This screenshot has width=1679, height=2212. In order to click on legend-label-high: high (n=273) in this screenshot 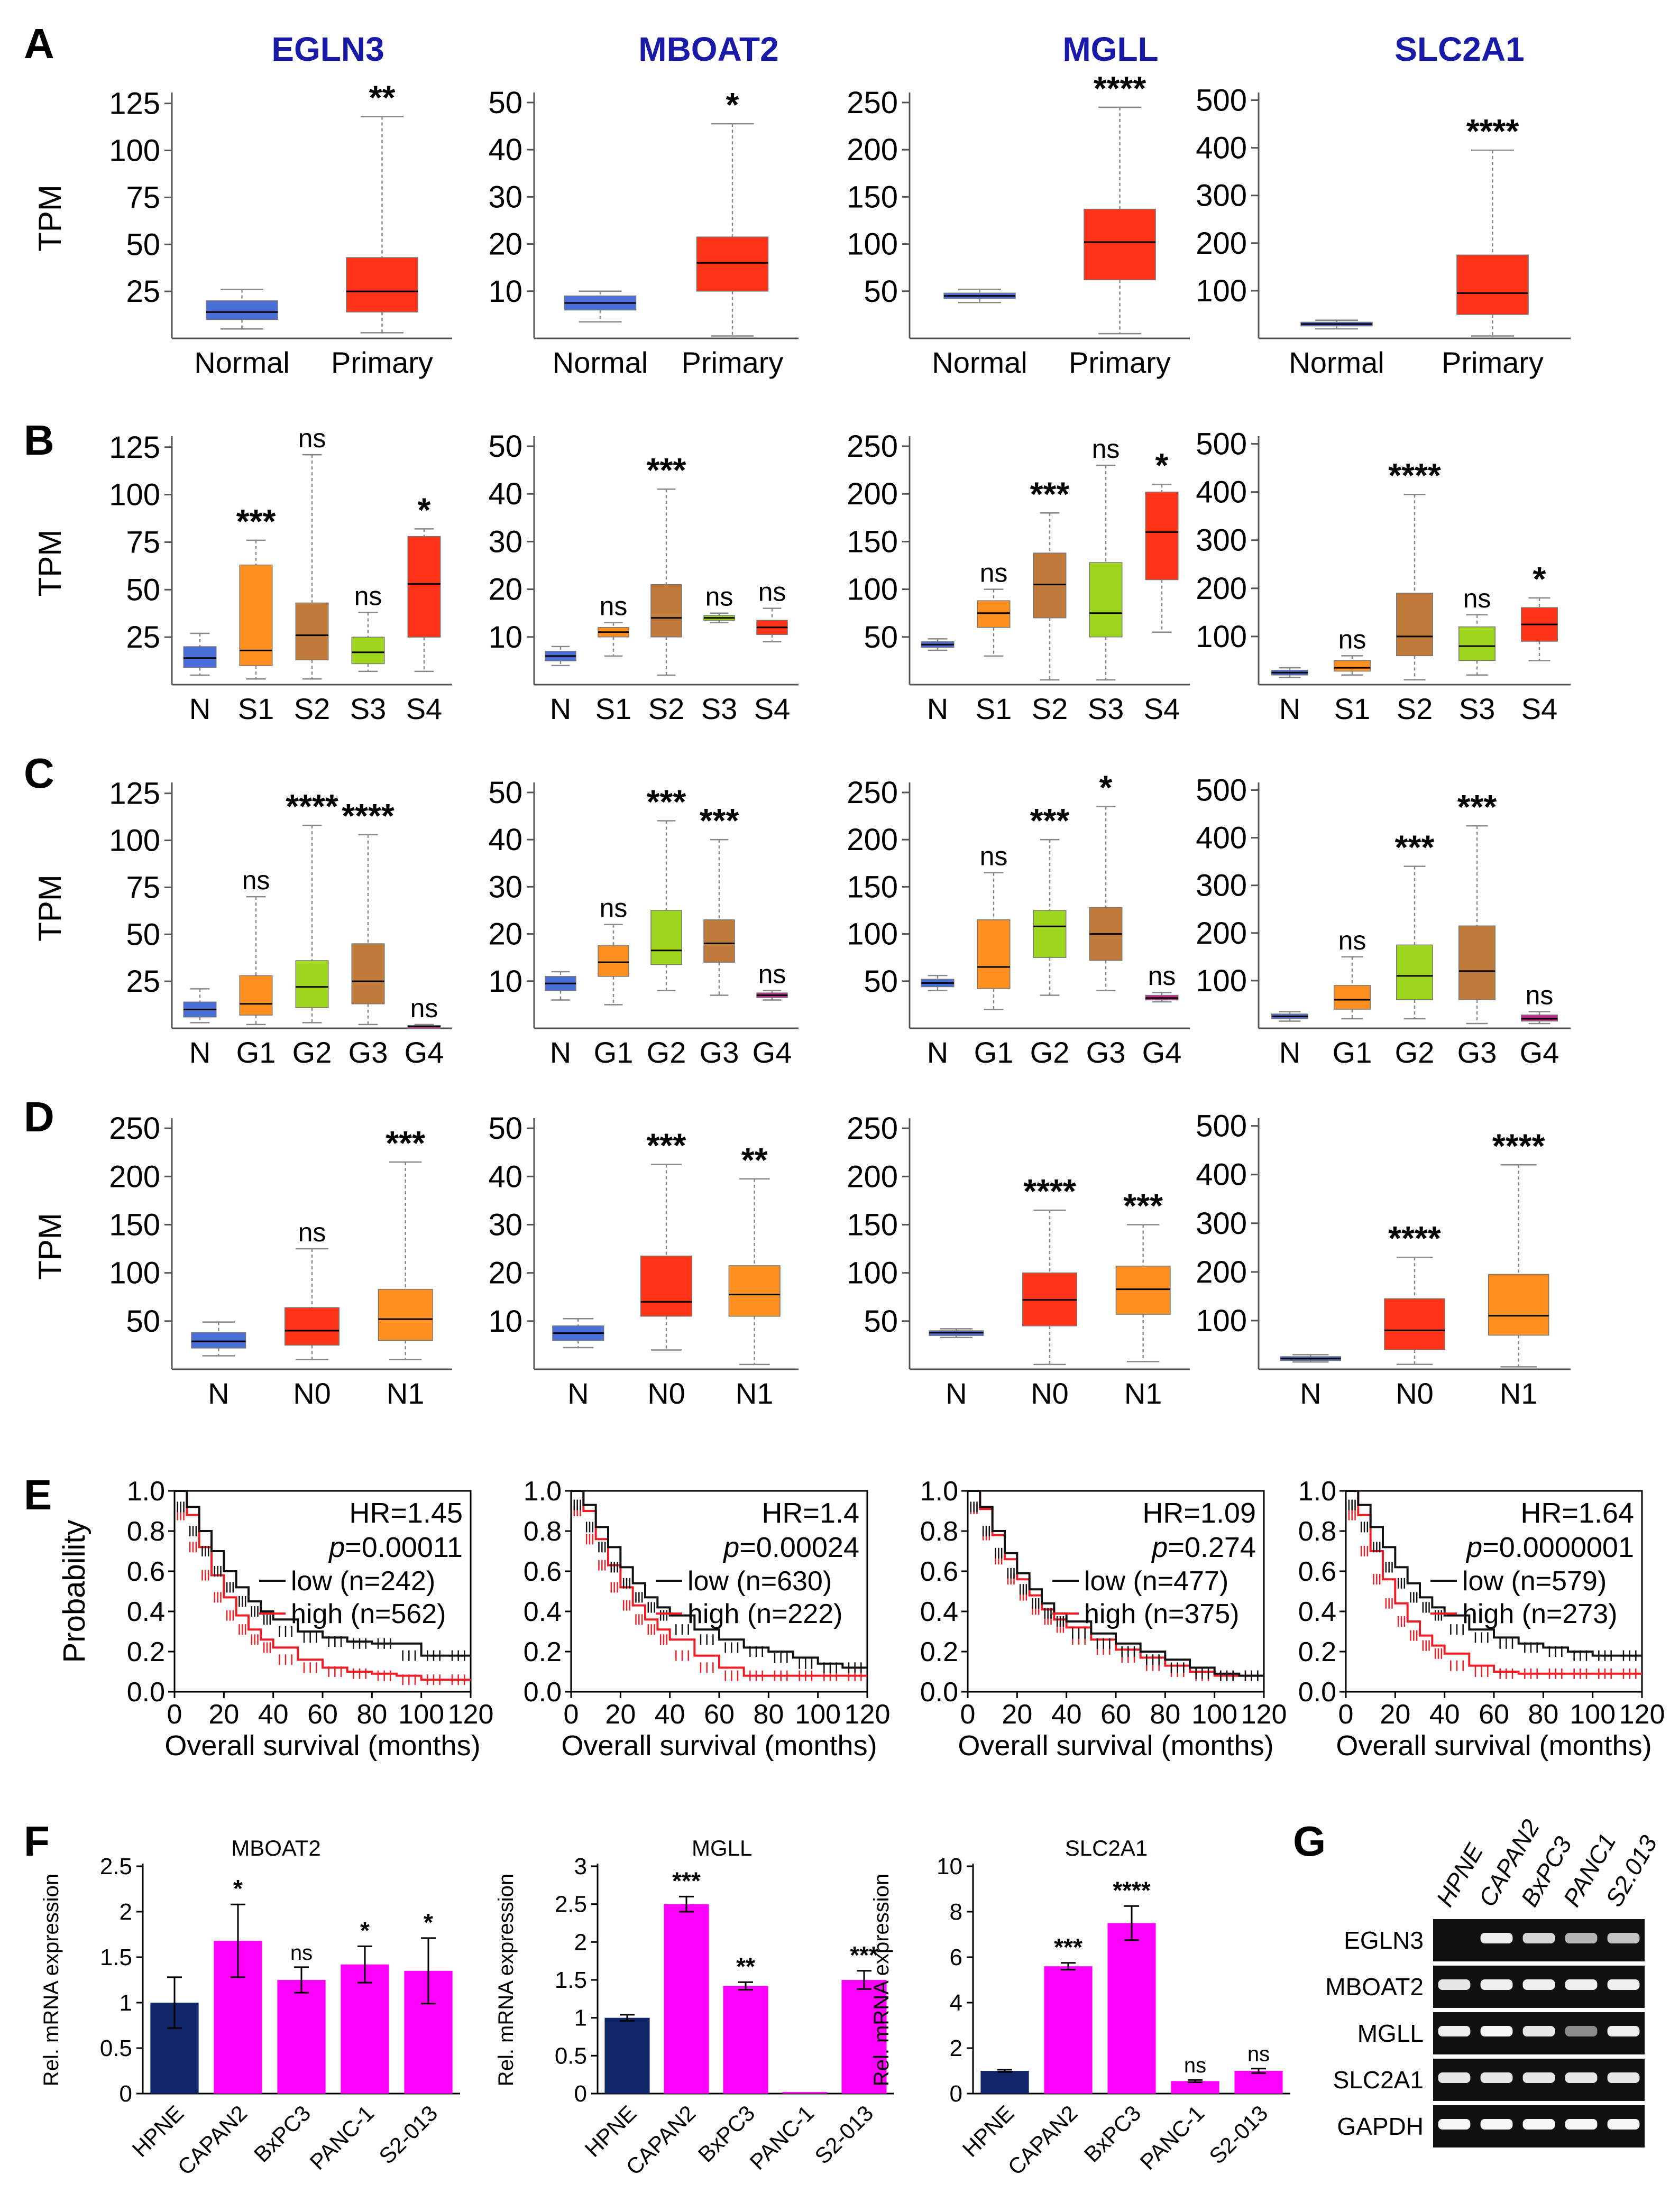, I will do `click(1540, 1614)`.